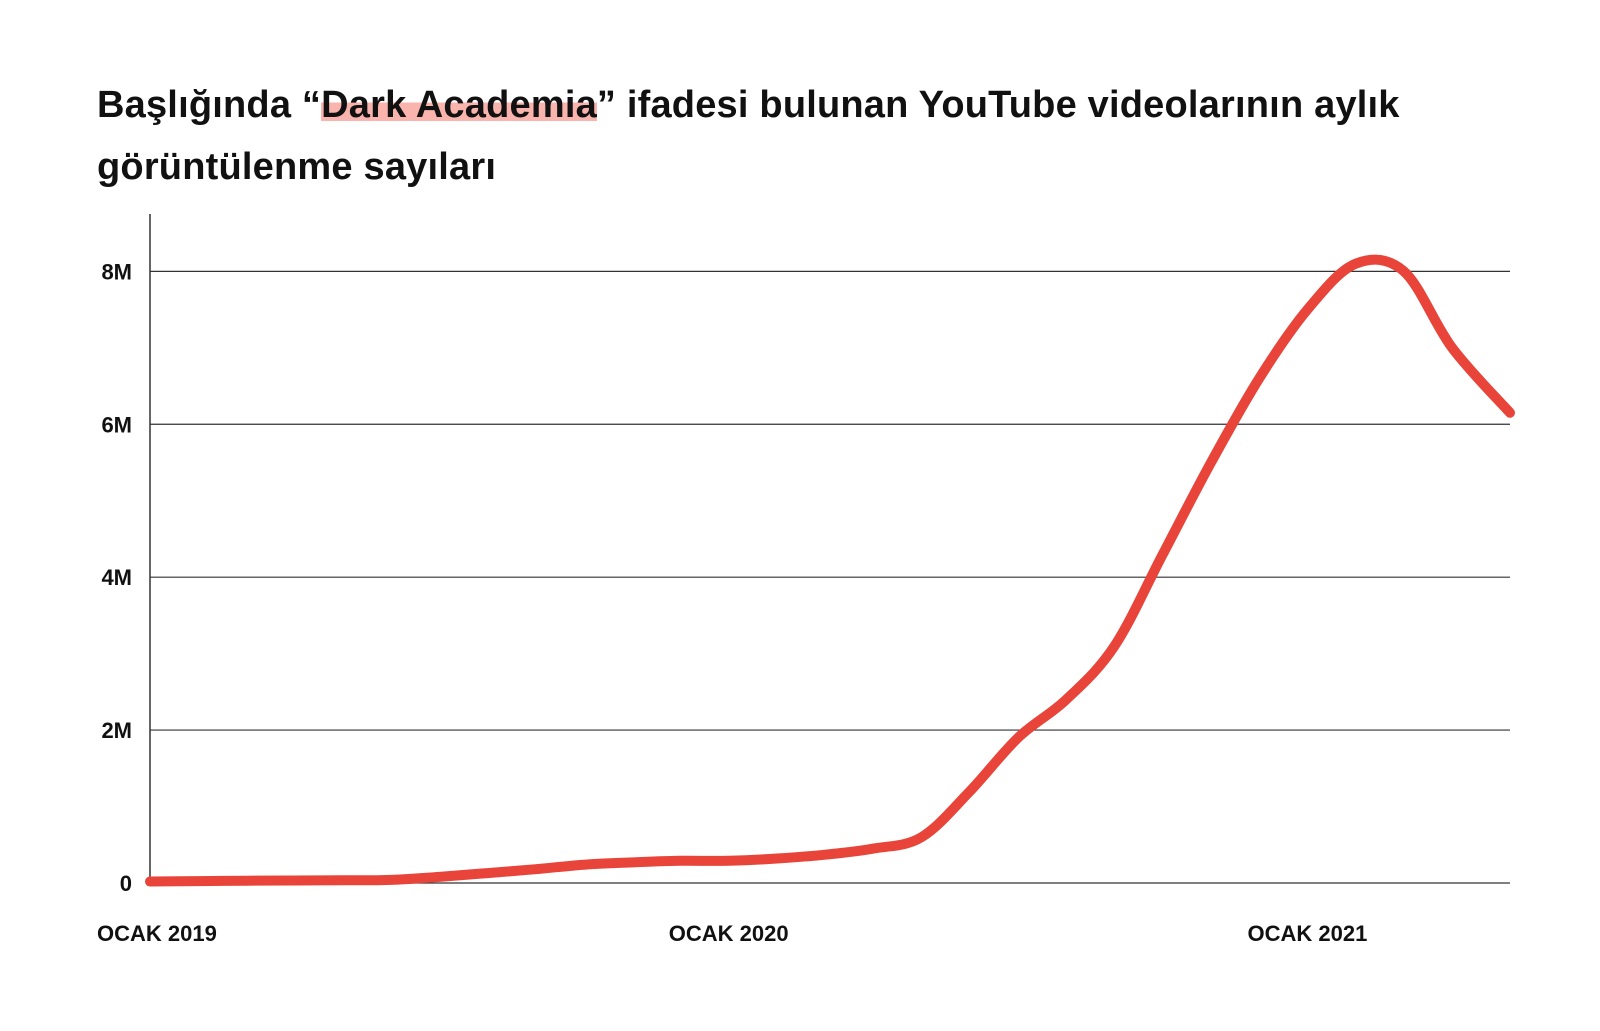 The image size is (1600, 1031). I want to click on y-tick-label: 8M, so click(116, 271).